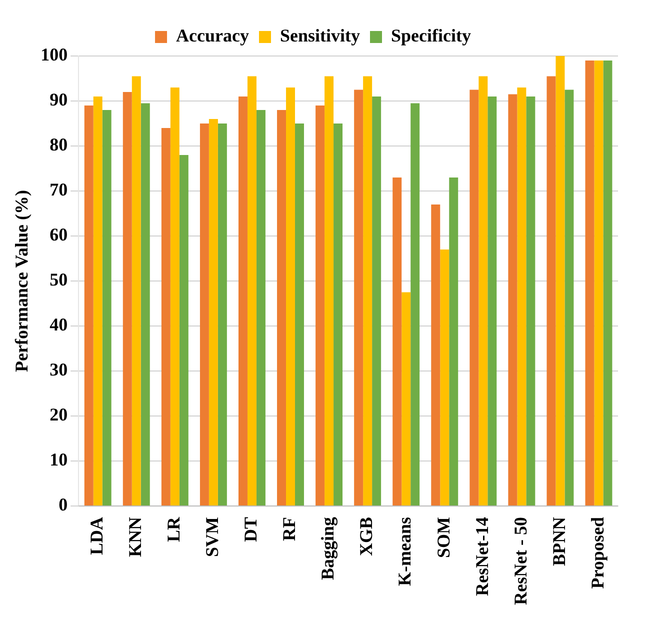 The image size is (652, 626). Describe the element at coordinates (59, 234) in the screenshot. I see `y-tick-label: 60` at that location.